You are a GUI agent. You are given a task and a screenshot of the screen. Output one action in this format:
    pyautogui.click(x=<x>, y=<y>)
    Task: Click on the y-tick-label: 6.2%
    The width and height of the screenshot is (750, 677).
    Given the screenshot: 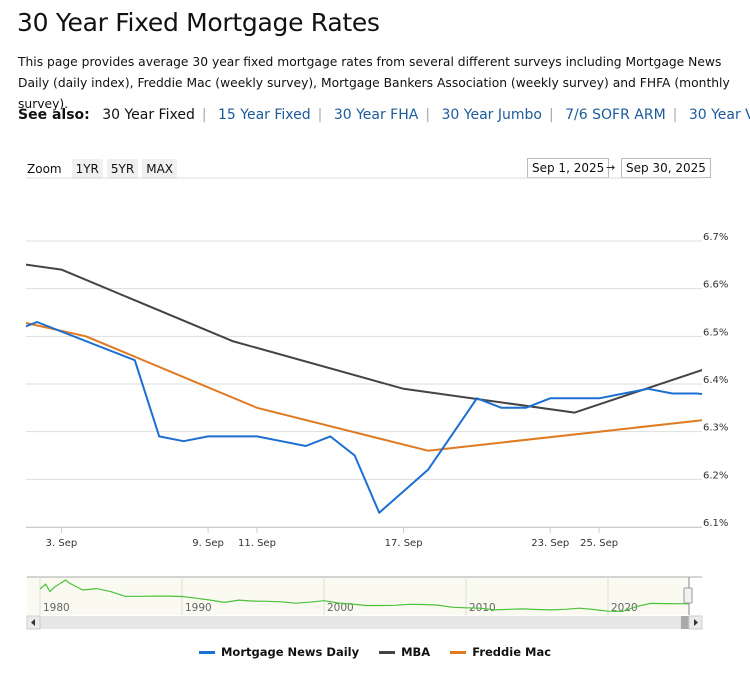 What is the action you would take?
    pyautogui.click(x=715, y=475)
    